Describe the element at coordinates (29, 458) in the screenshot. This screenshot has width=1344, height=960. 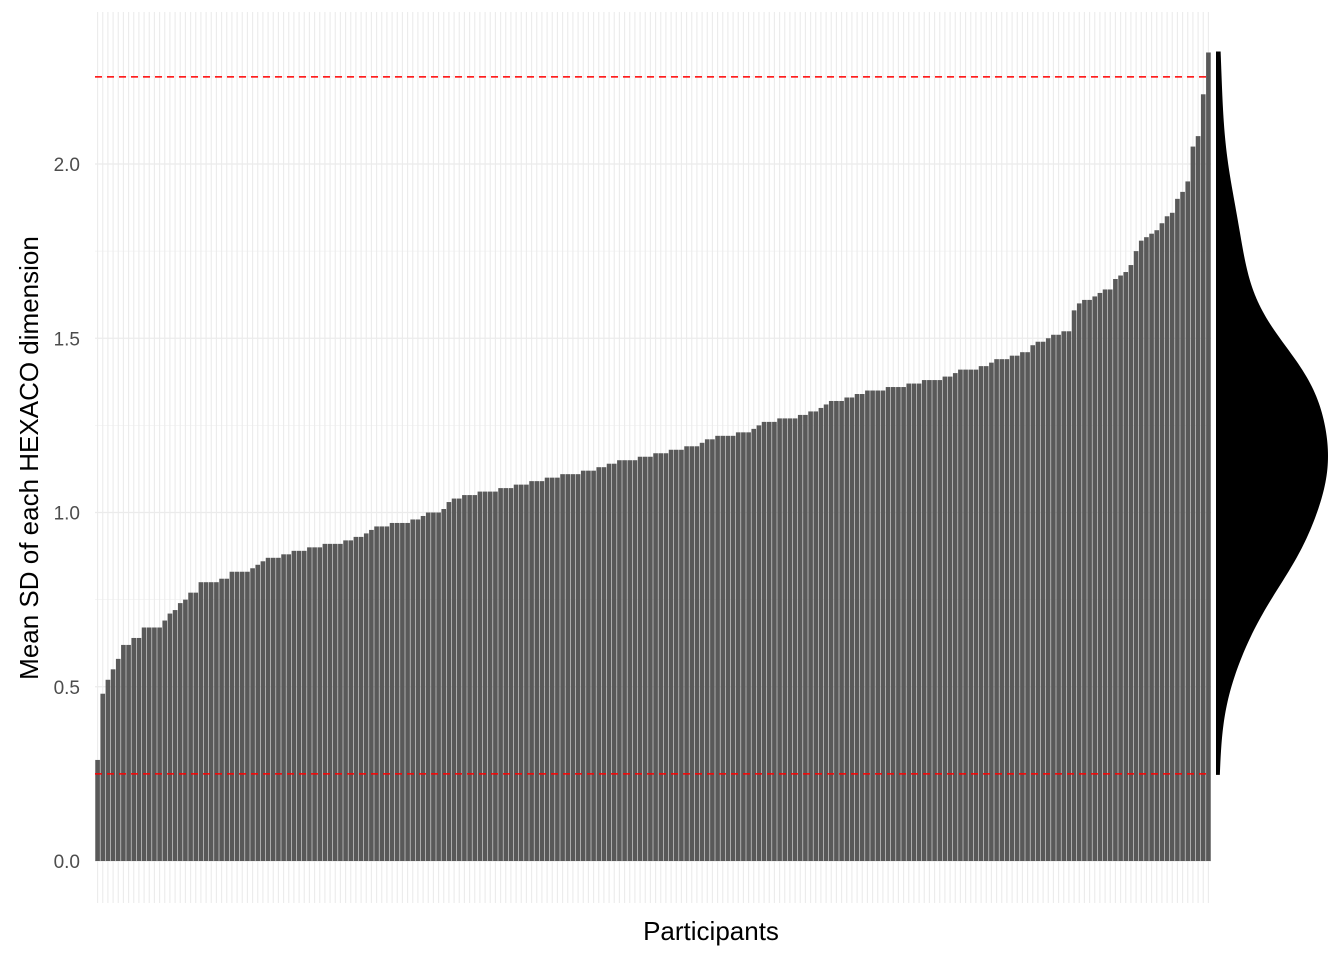
I see `y-axis-title: Mean SD of each HEXACO dimension` at that location.